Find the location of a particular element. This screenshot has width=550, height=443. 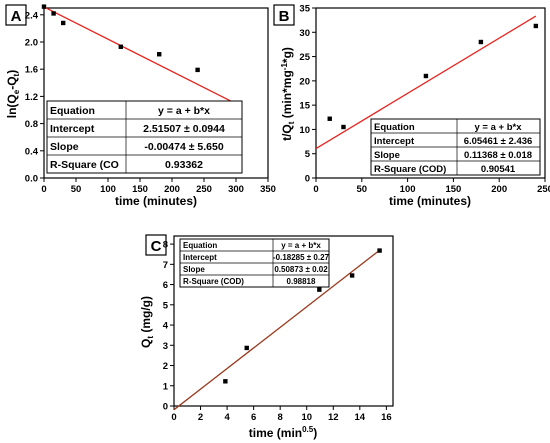

panel-c-table-cell: 0.98818 is located at coordinates (301, 281).